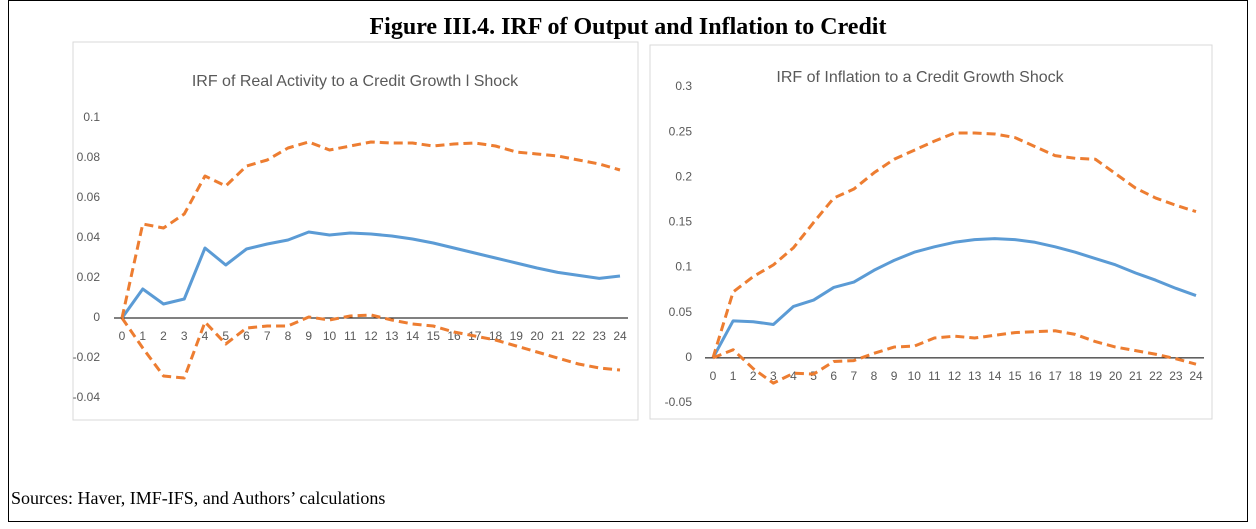 The height and width of the screenshot is (529, 1256). I want to click on y-tick-label: 0.06, so click(89, 197).